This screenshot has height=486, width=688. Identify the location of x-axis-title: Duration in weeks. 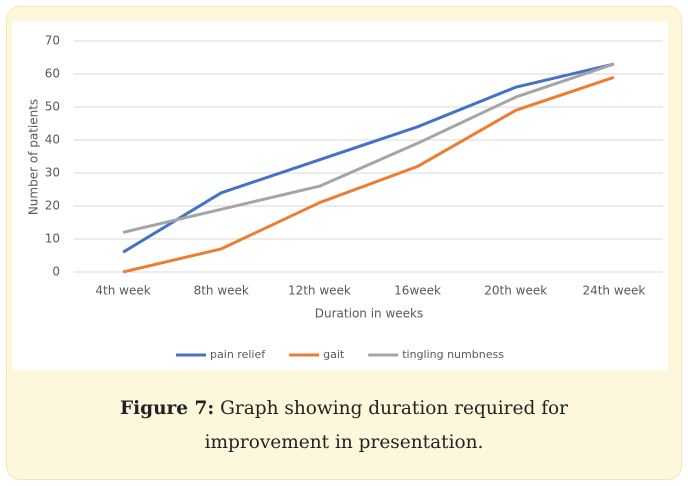
(369, 314).